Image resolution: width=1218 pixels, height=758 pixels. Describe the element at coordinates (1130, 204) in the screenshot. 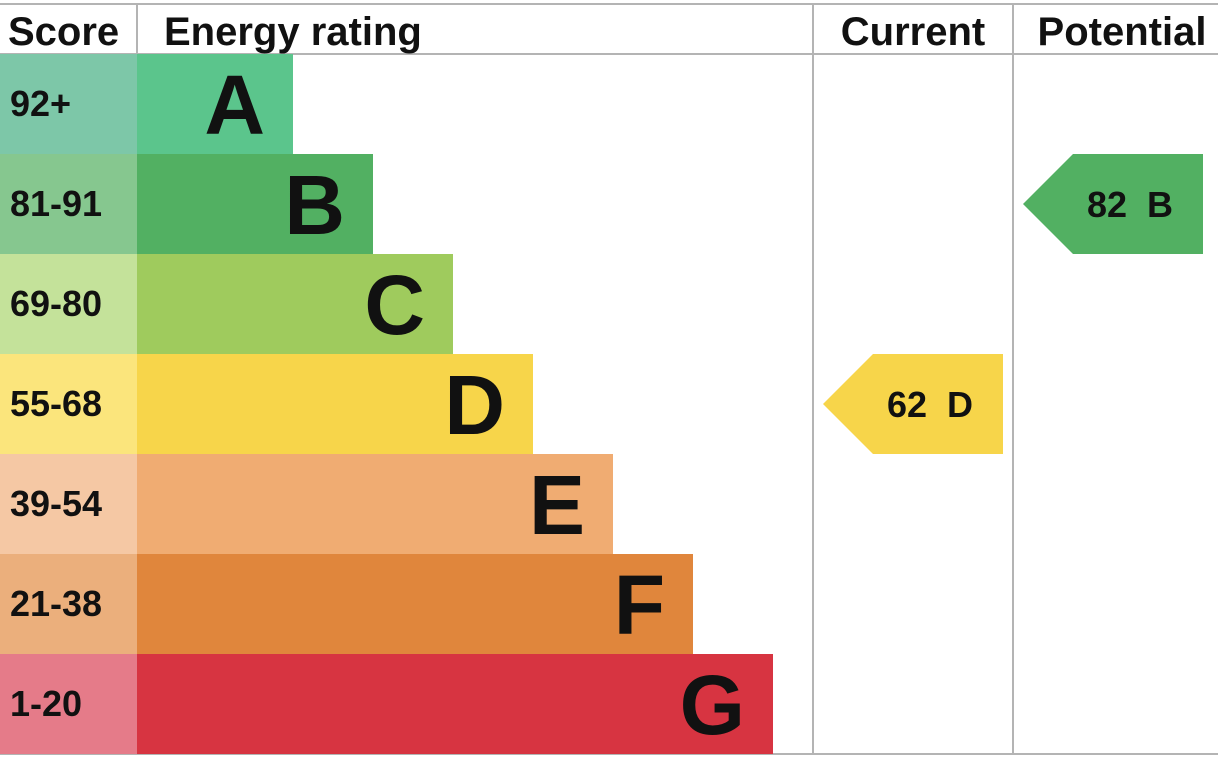

I see `potential-rating-label: 82 B` at that location.